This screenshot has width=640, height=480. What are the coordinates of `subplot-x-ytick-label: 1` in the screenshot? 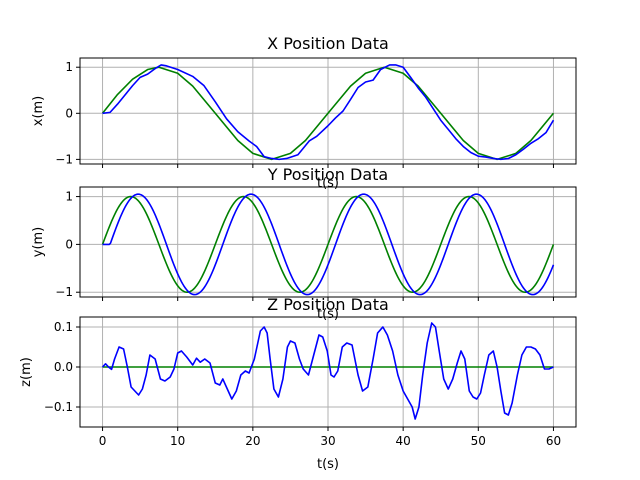 It's located at (69, 67).